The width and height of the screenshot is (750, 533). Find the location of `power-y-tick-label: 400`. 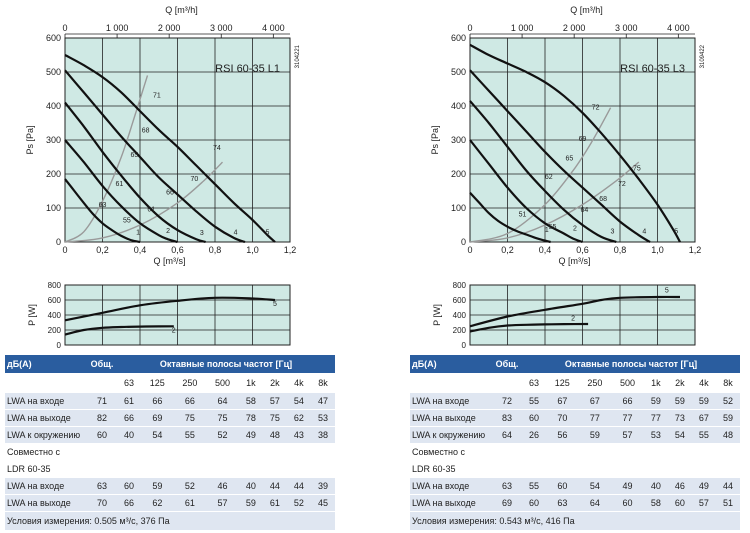

power-y-tick-label: 400 is located at coordinates (460, 315).